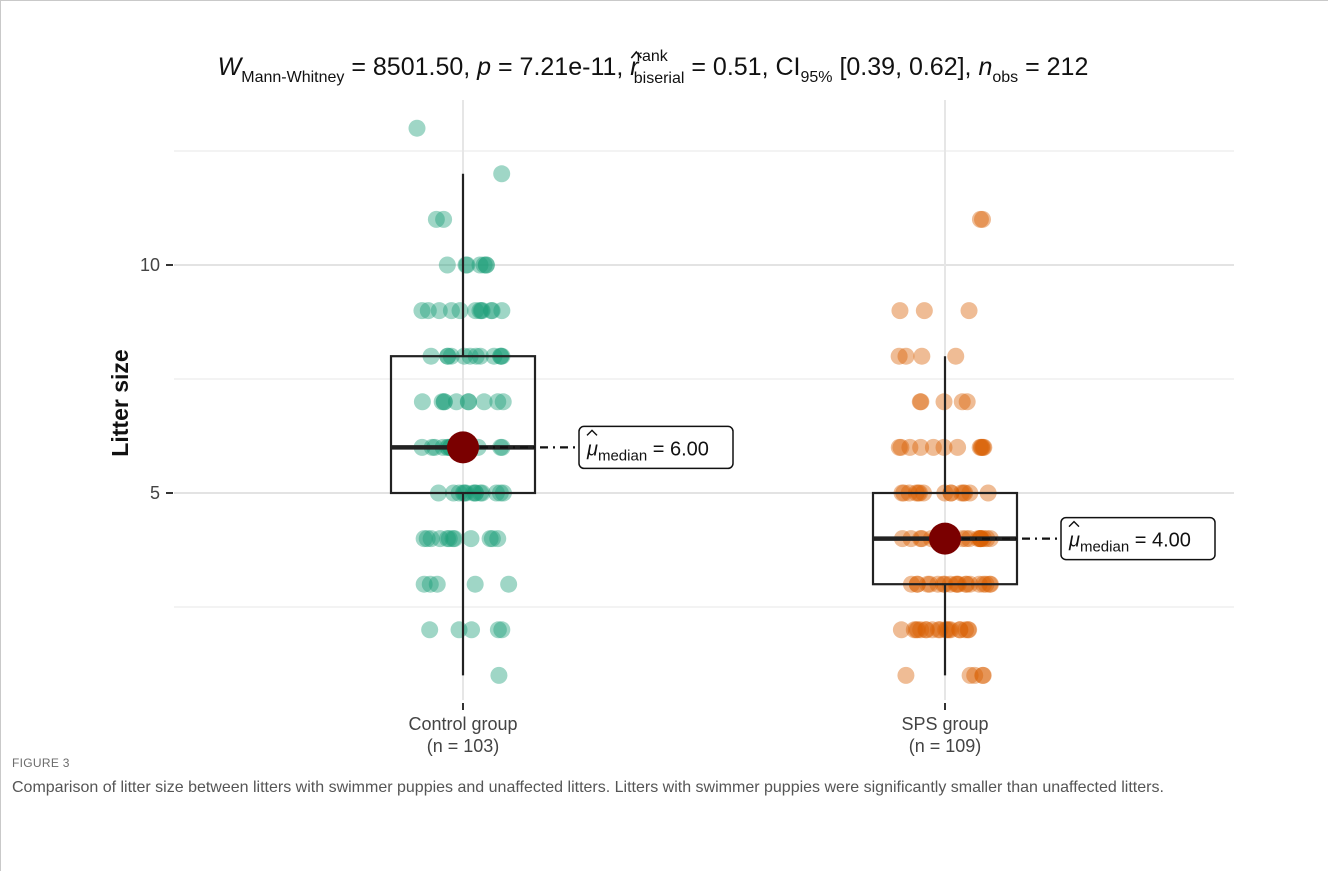 Image resolution: width=1329 pixels, height=872 pixels. What do you see at coordinates (647, 451) in the screenshot?
I see `median-label-text: μmedian = 6.00` at bounding box center [647, 451].